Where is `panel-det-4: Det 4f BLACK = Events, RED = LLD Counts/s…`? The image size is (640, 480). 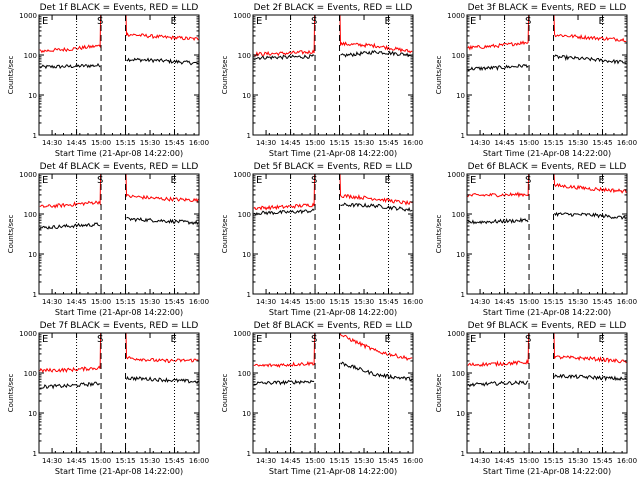 panel-det-4: Det 4f BLACK = Events, RED = LLD Counts/s… is located at coordinates (108, 239).